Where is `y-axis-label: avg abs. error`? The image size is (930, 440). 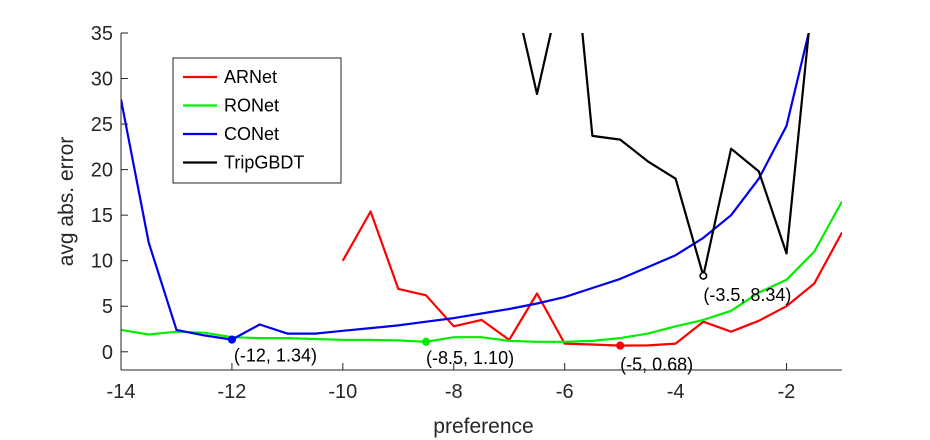 y-axis-label: avg abs. error is located at coordinates (66, 202).